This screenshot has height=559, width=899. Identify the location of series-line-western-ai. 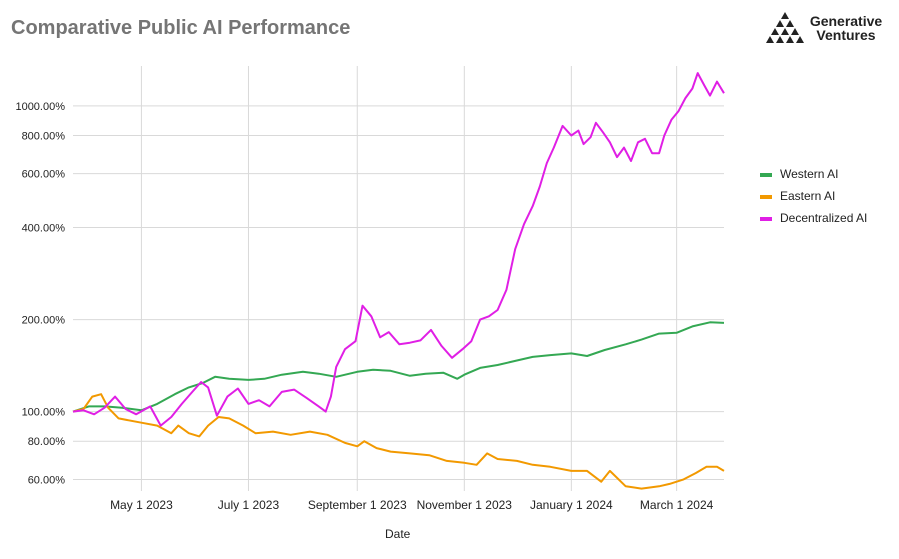
(398, 367).